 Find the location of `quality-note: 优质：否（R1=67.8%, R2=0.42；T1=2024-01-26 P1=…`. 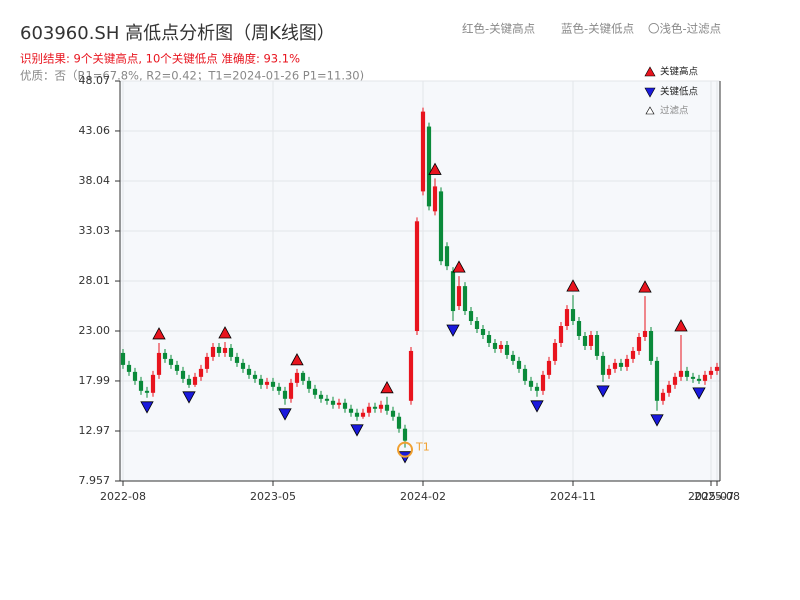

quality-note: 优质：否（R1=67.8%, R2=0.42；T1=2024-01-26 P1=… is located at coordinates (192, 76).